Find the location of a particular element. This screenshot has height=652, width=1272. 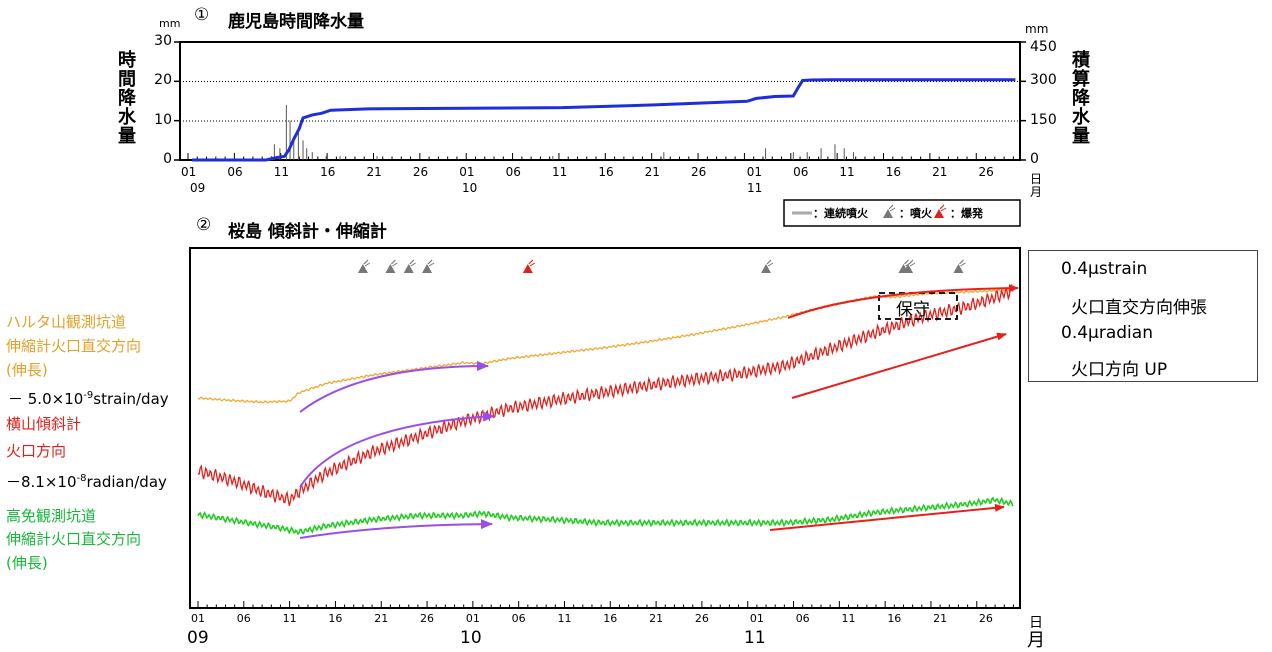

scale-box: 0.4μstrain 火口直交方向伸張 0.4μradian 火口方向 UP is located at coordinates (1143, 316).